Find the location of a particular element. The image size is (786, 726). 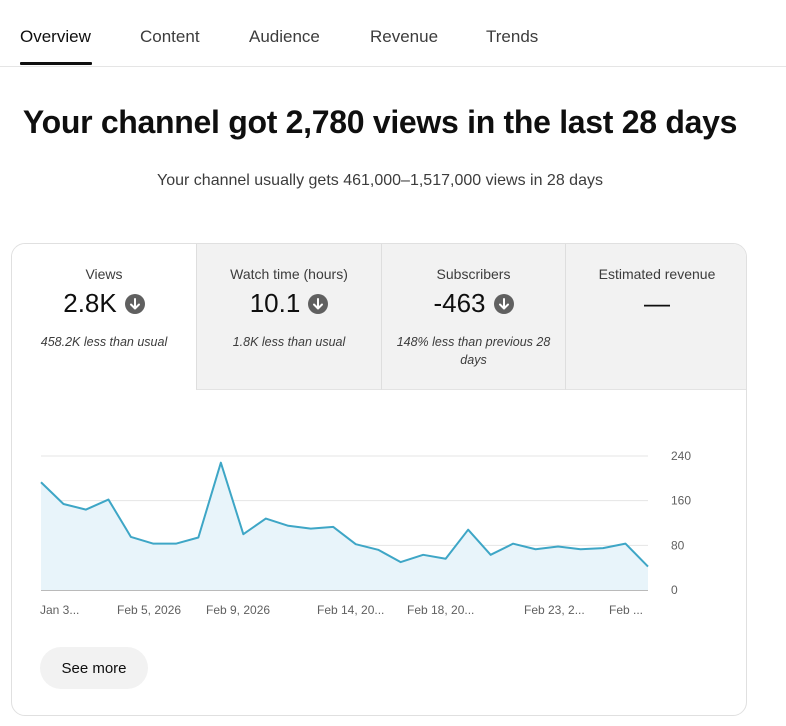

metric-value: 2.8K is located at coordinates (90, 303).